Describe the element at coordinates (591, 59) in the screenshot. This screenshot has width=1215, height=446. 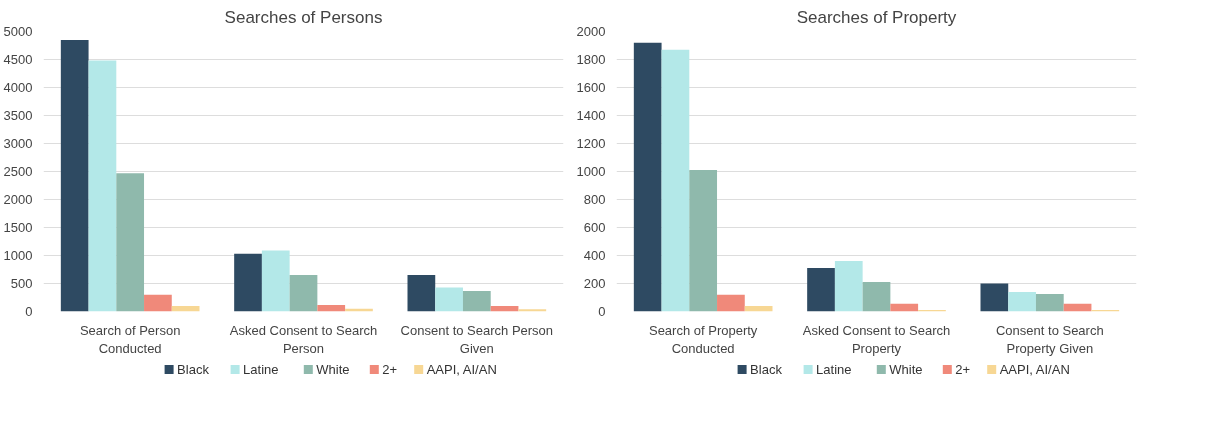
I see `y-tick-label: 1800` at that location.